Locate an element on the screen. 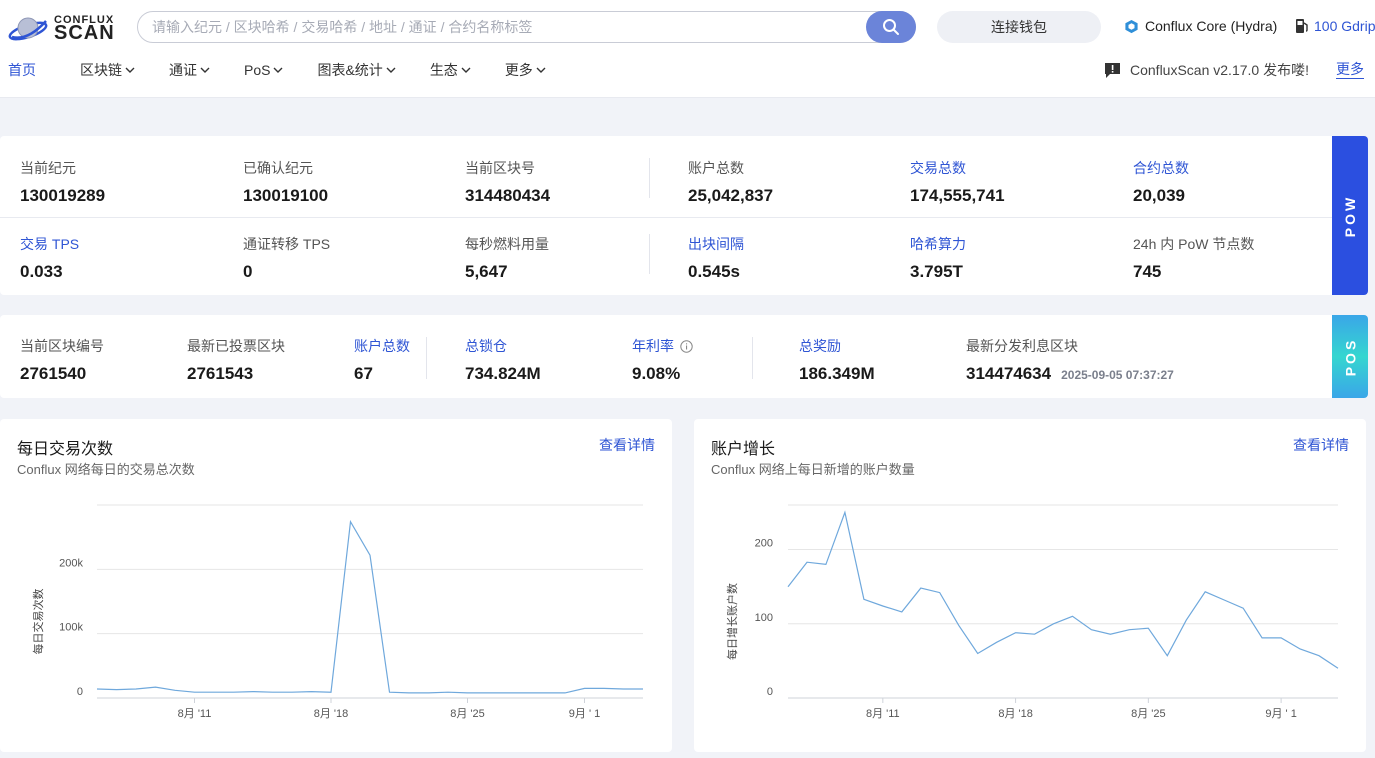  stat-gas-per-second: 每秒燃料用量 5,647 is located at coordinates (507, 258).